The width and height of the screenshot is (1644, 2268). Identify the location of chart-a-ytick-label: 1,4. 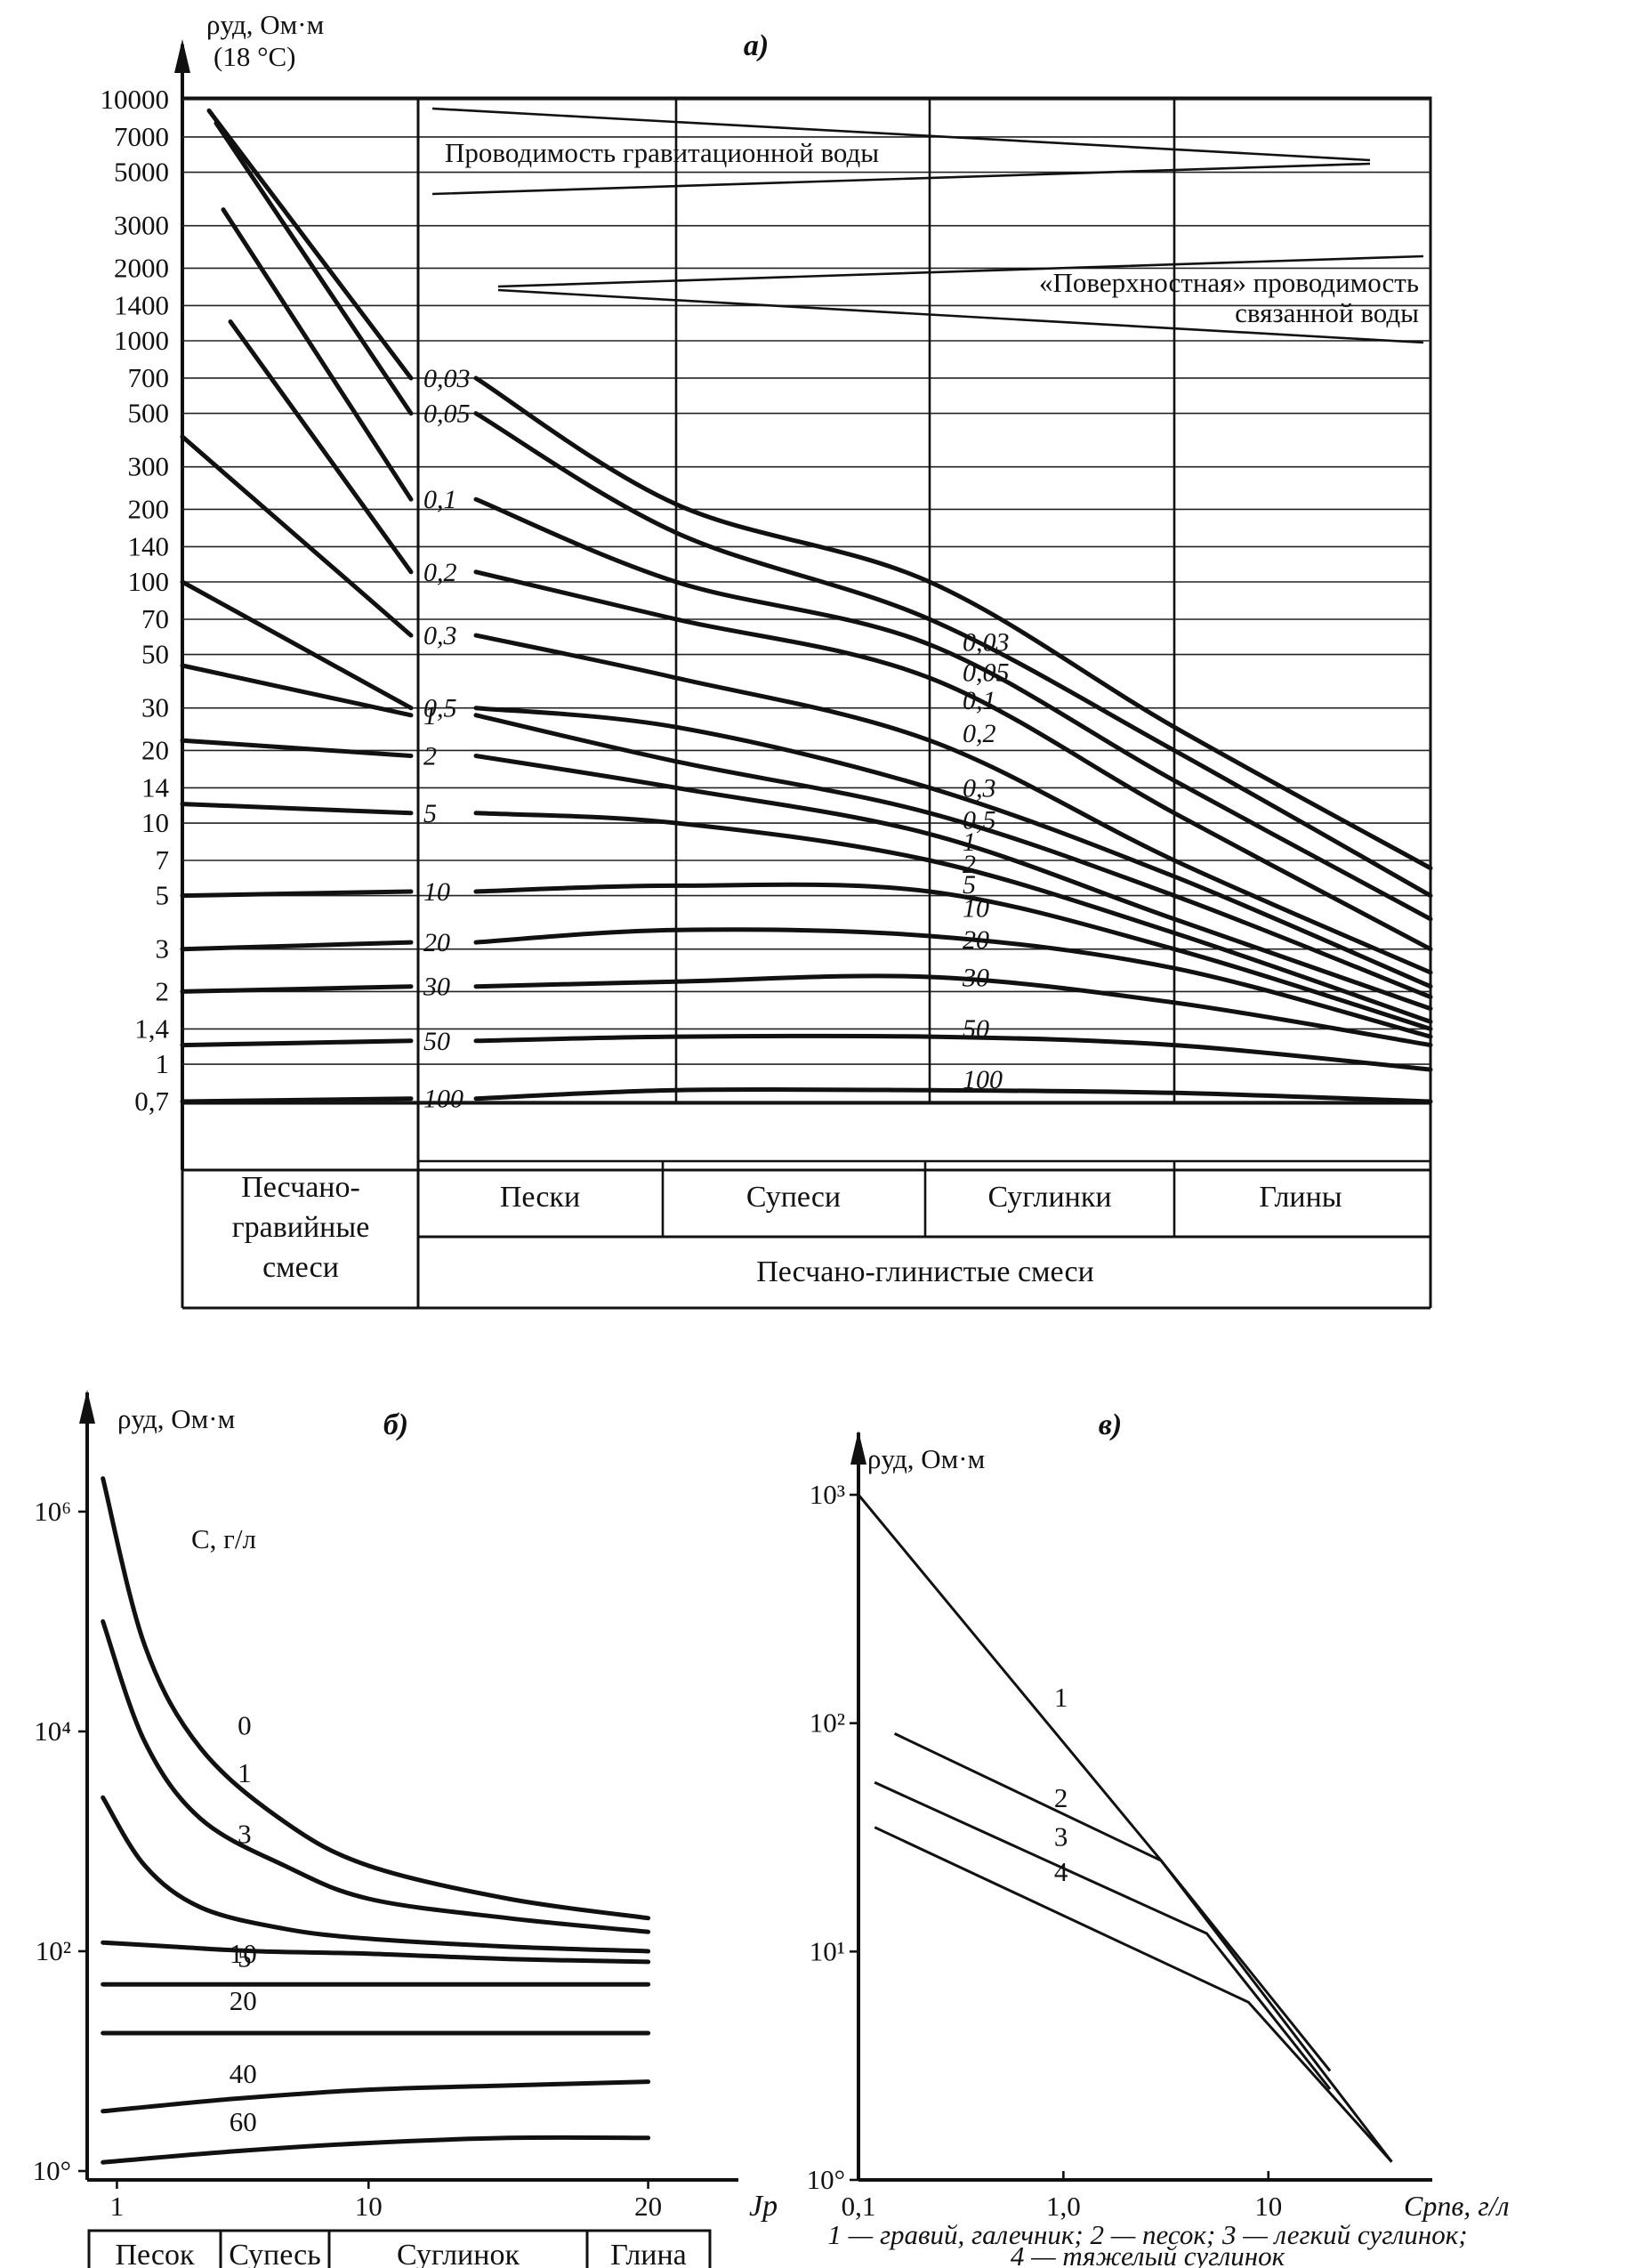
(151, 1028).